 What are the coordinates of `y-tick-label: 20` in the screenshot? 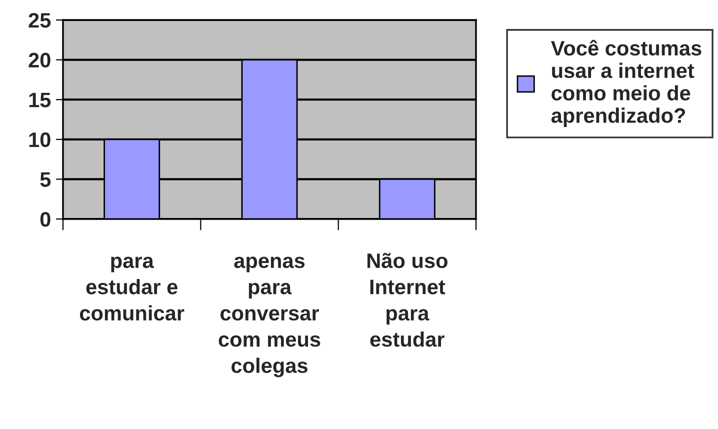 It's located at (39, 60).